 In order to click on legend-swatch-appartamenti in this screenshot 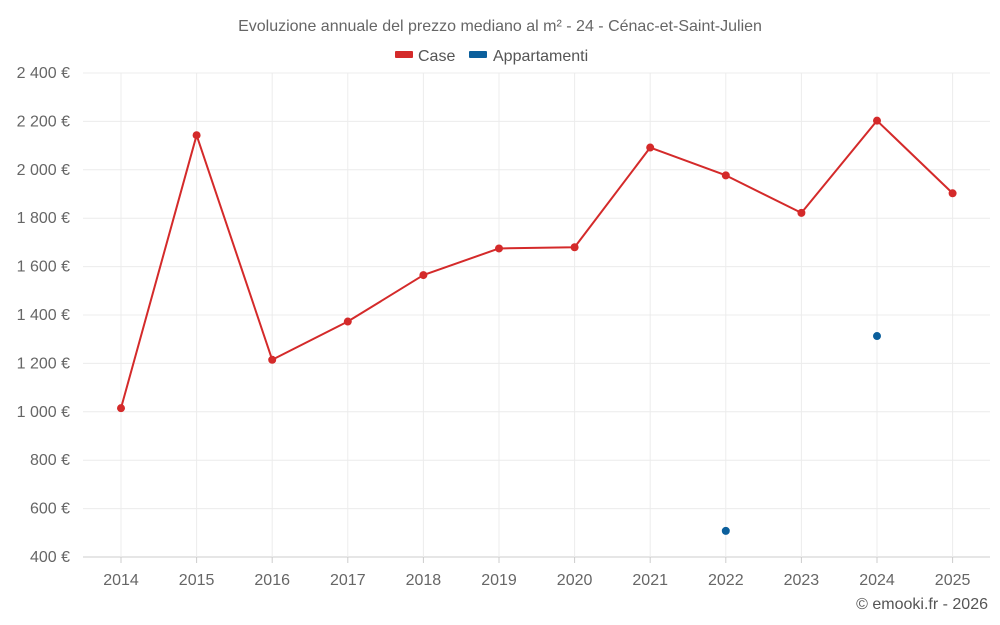, I will do `click(478, 54)`.